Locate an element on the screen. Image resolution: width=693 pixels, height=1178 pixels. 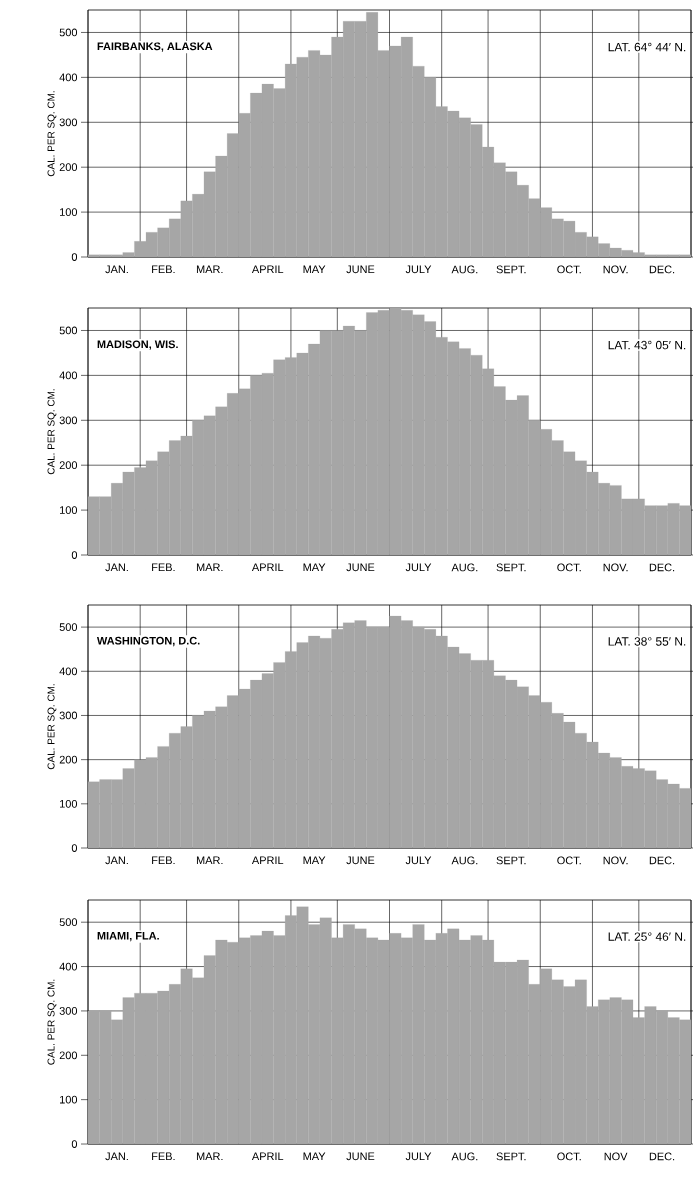
text: WASHINGTON, D.C. is located at coordinates (148, 641).